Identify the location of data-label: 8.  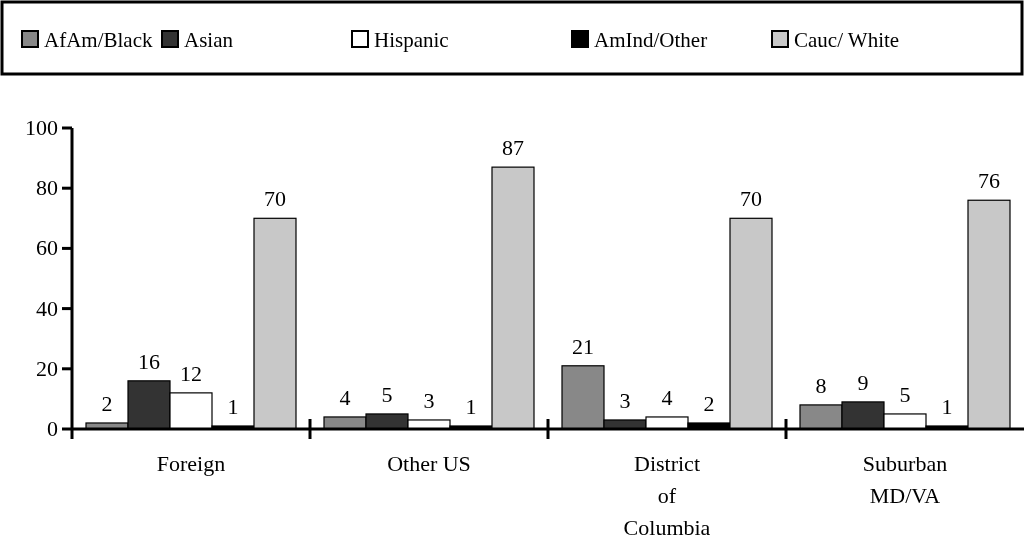
(821, 385).